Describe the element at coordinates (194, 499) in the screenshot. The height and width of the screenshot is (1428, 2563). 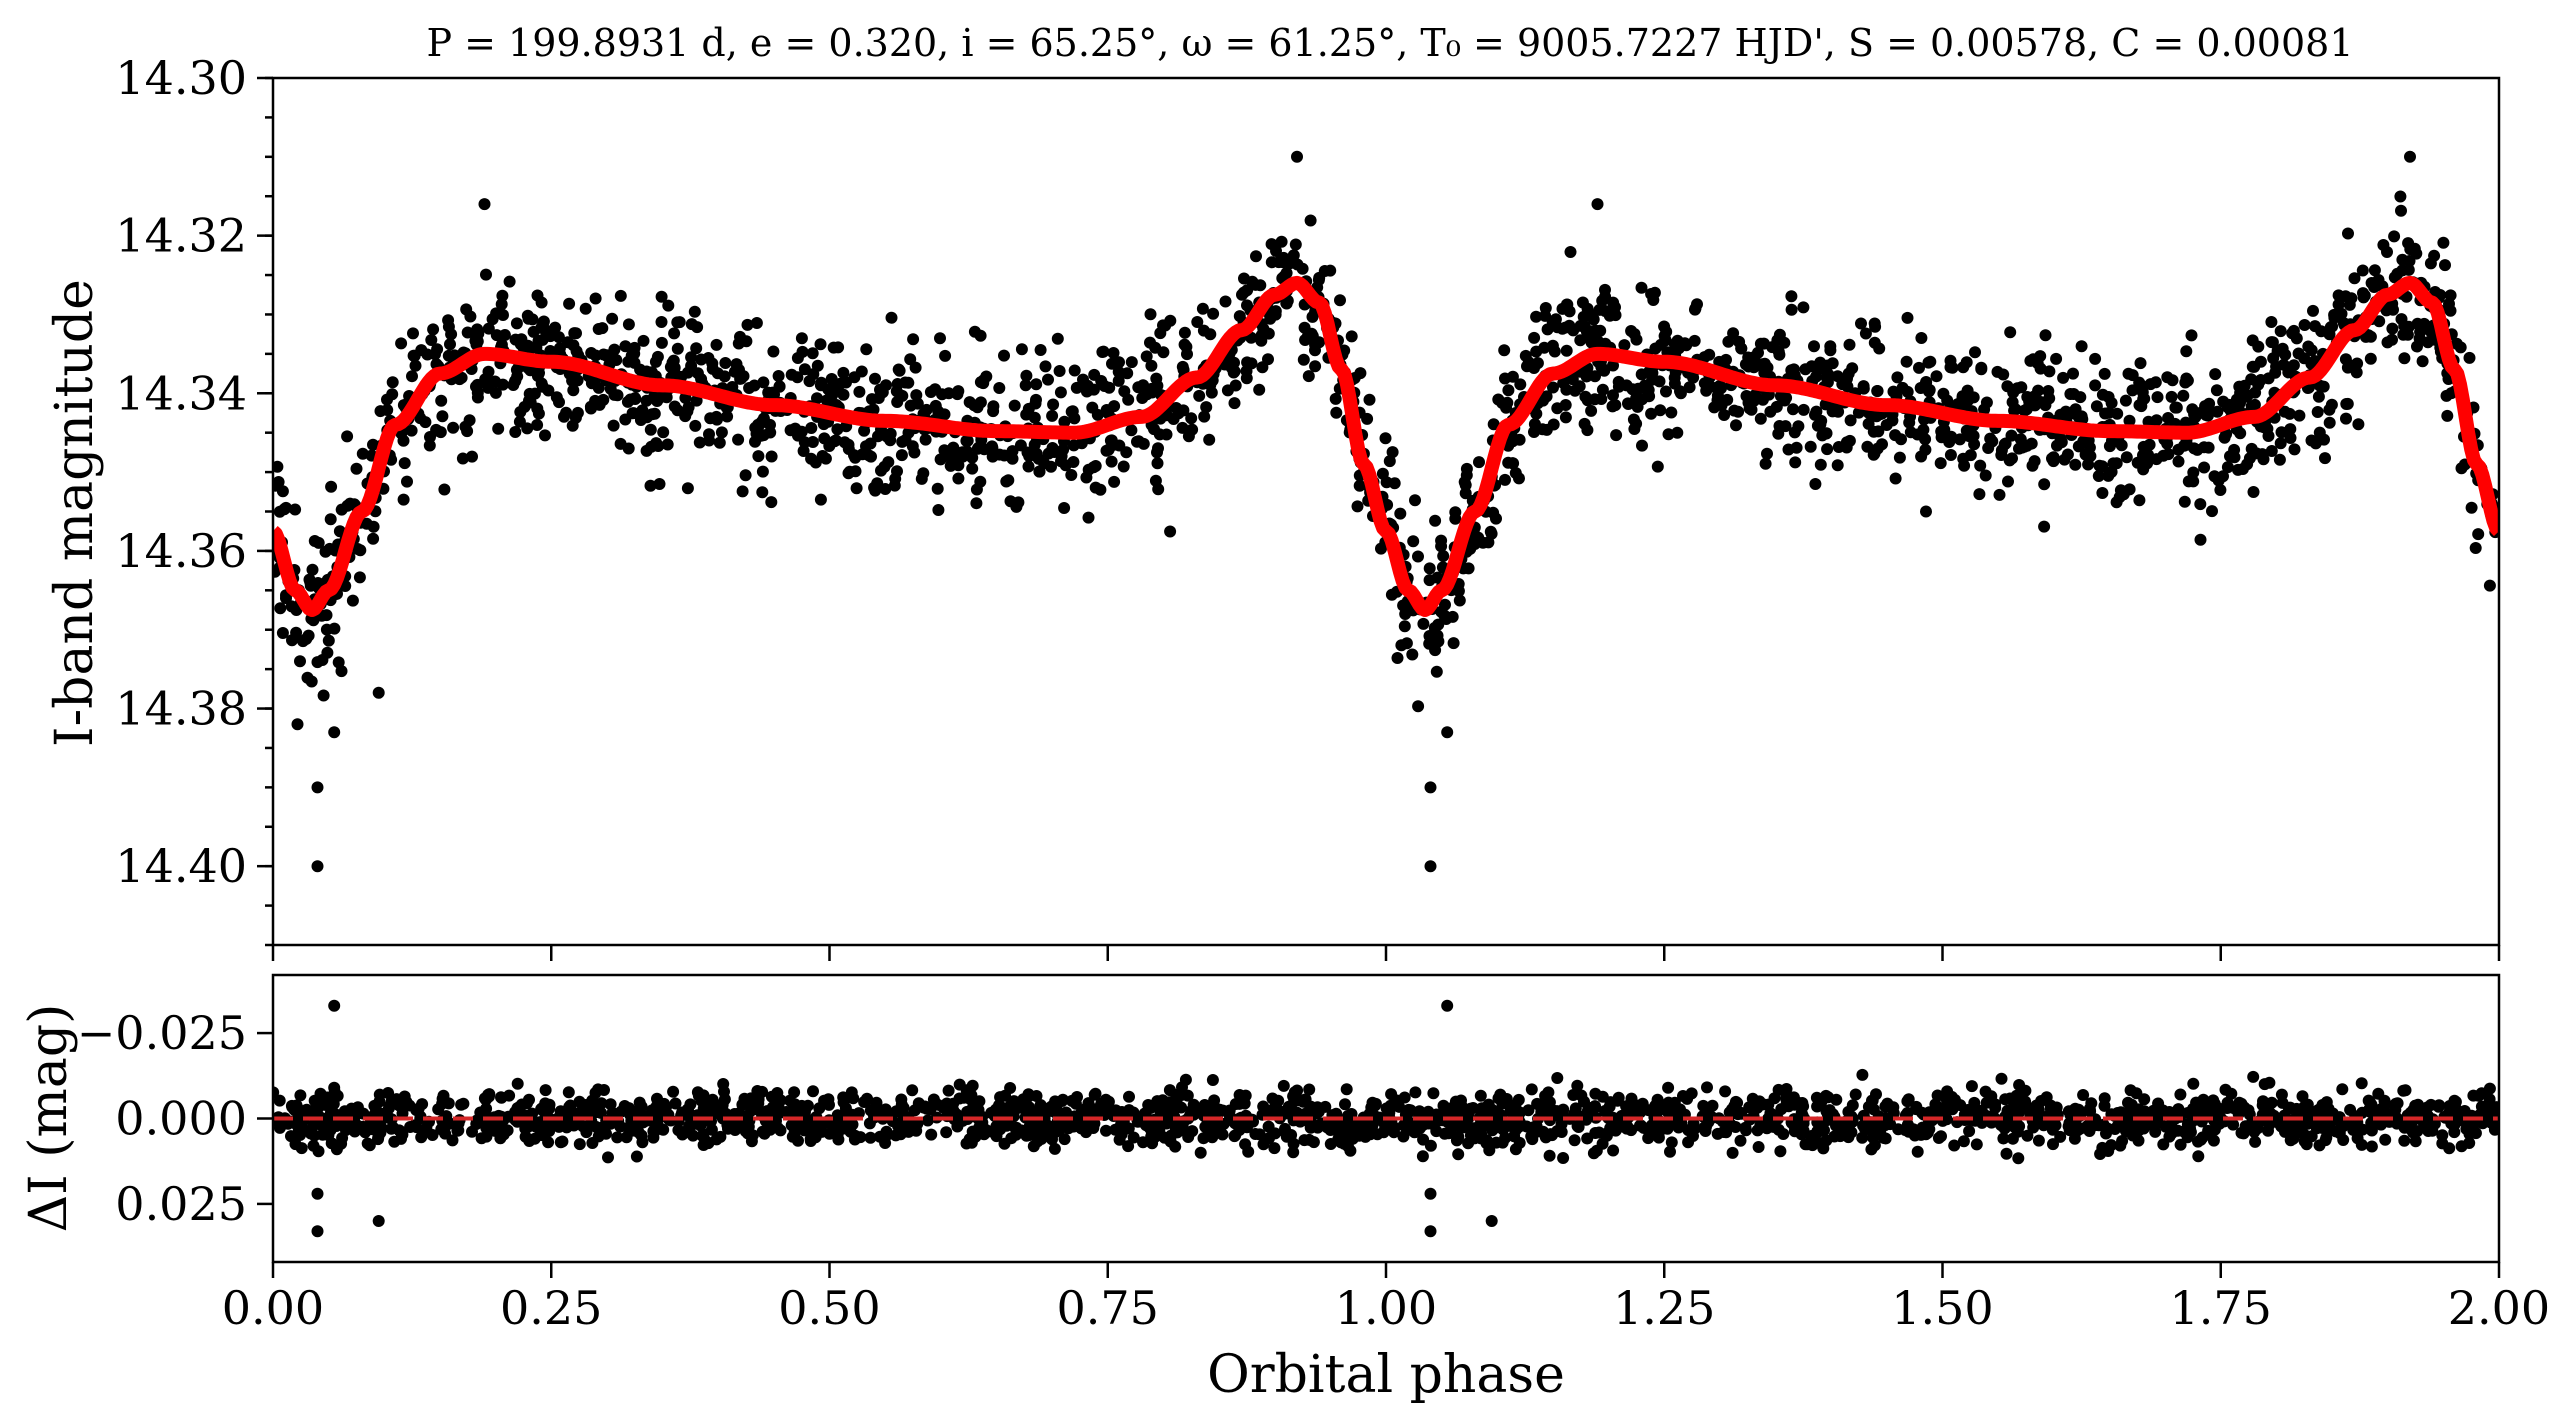
I see `light-curve-y-ticks: 14.30 14.32 14.34 14.36 14.38 14.40` at that location.